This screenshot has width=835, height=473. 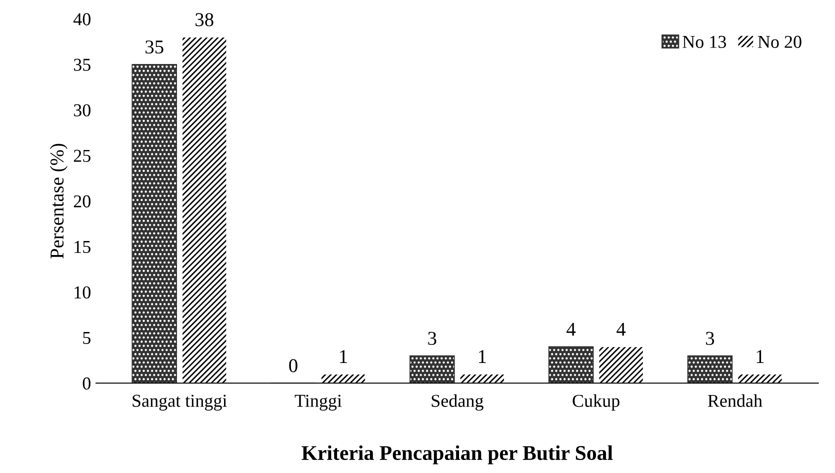 What do you see at coordinates (81, 19) in the screenshot?
I see `y-tick-label: 40` at bounding box center [81, 19].